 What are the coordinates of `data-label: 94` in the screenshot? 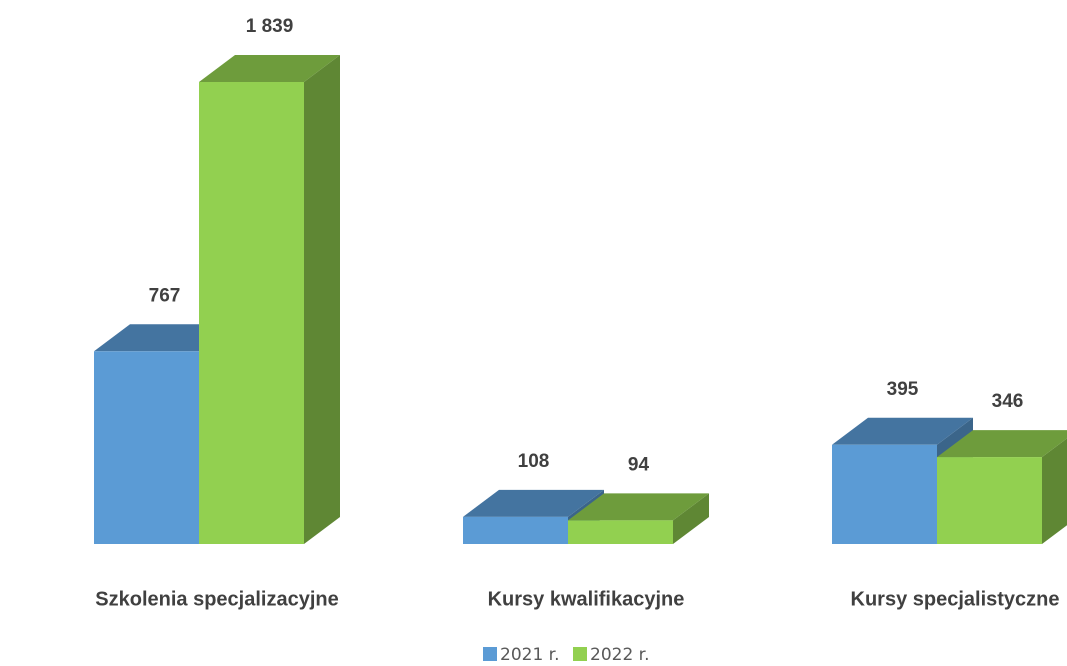 It's located at (639, 464).